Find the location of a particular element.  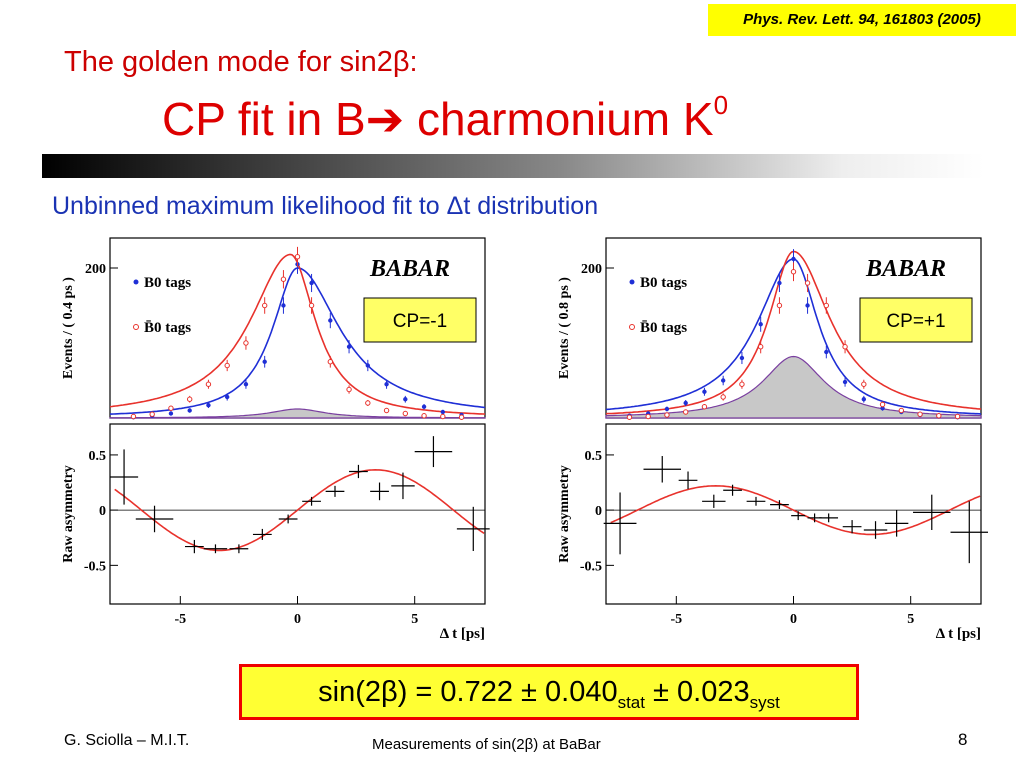

y-tick-label-bottom: 0.5 is located at coordinates (98, 456).